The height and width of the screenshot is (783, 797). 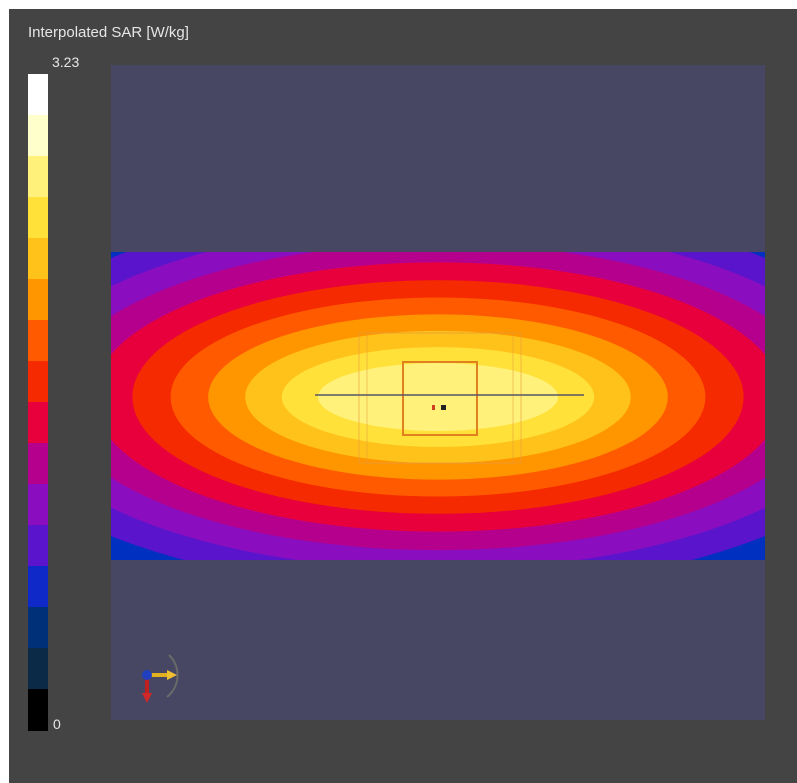 I want to click on colorbar, so click(x=42, y=402).